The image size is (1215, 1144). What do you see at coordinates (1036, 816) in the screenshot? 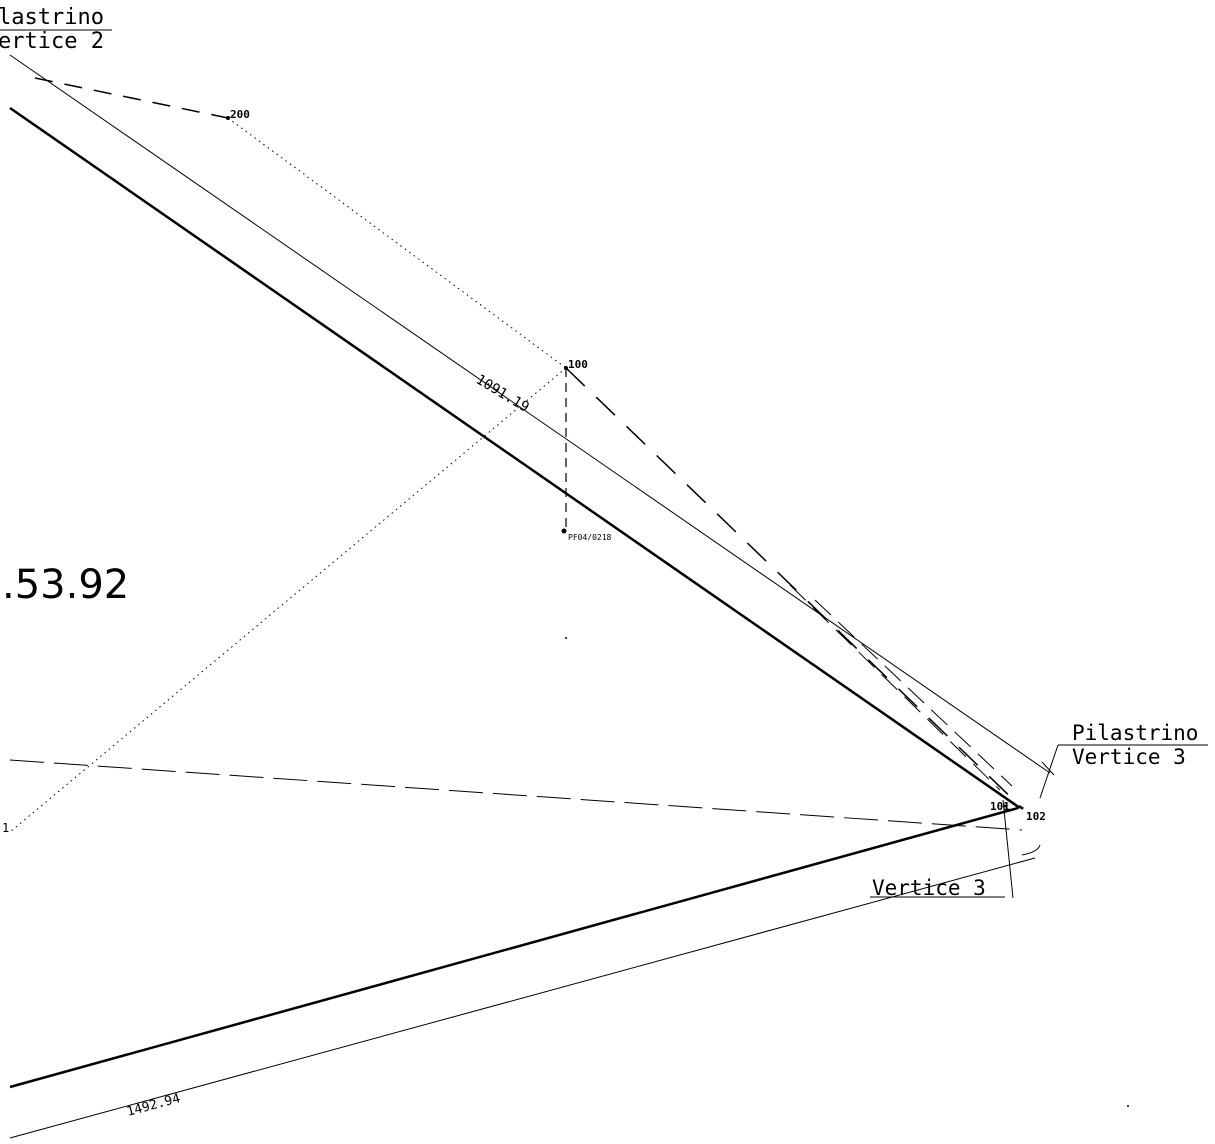
I see `point-102-label: 102` at bounding box center [1036, 816].